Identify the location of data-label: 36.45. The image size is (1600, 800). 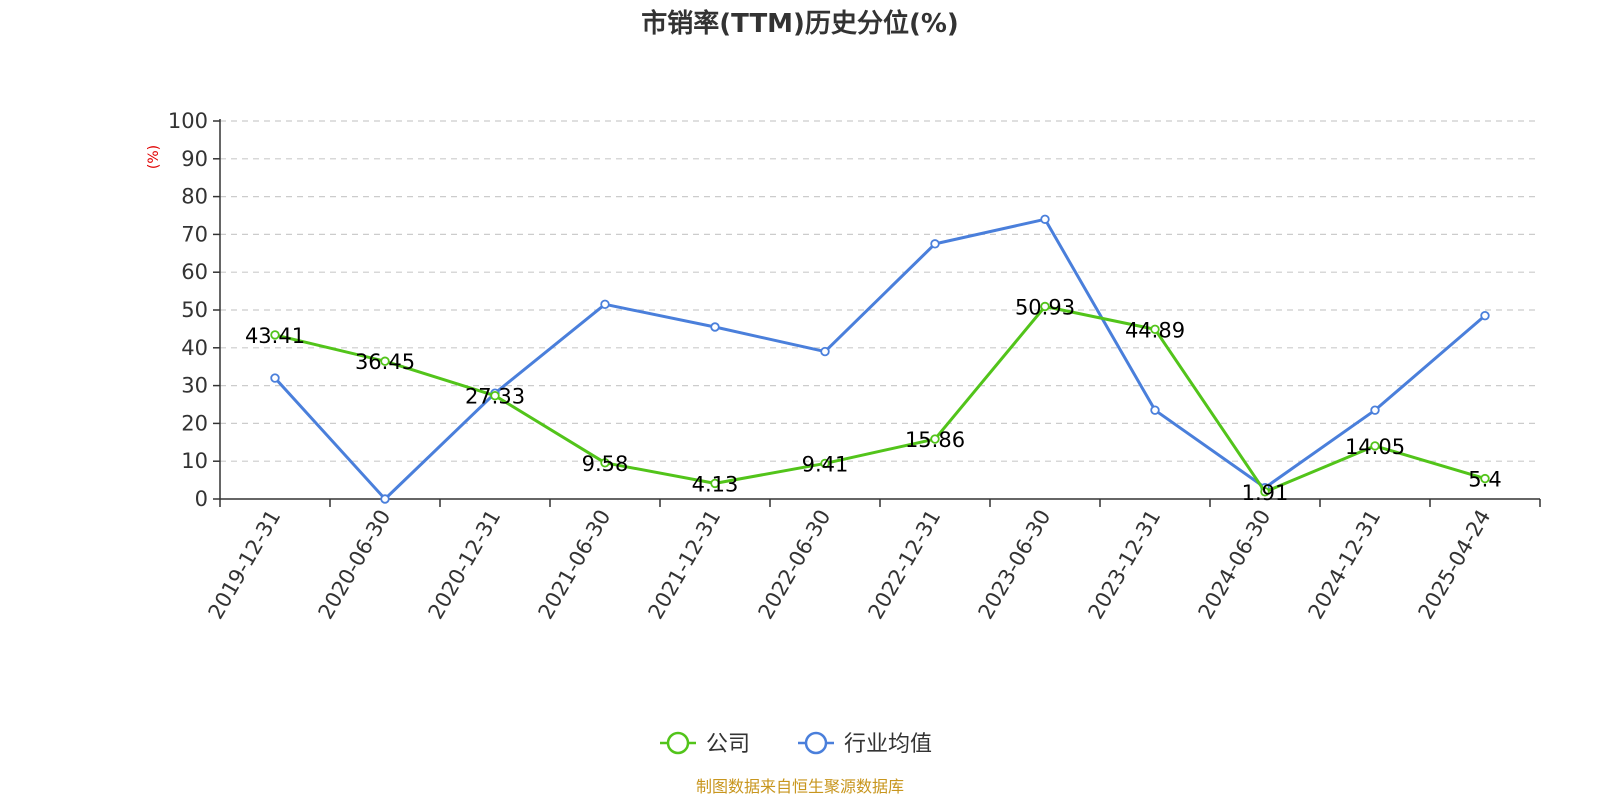
(385, 362).